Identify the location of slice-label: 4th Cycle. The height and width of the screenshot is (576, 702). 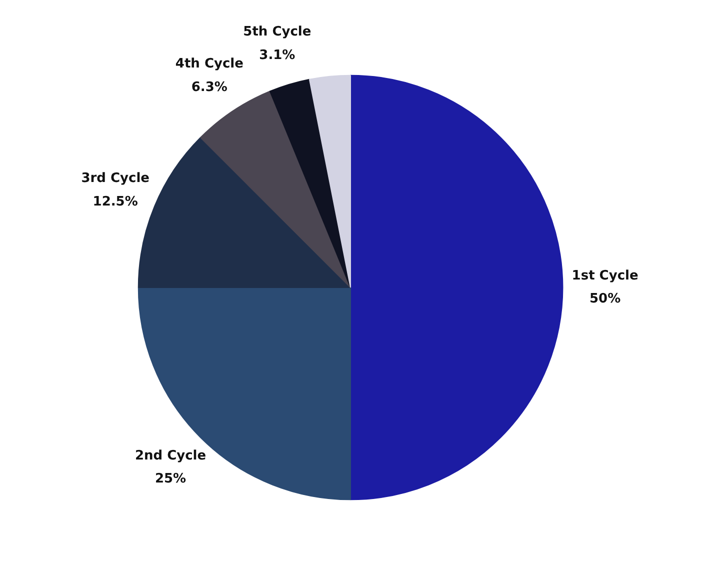
(209, 64).